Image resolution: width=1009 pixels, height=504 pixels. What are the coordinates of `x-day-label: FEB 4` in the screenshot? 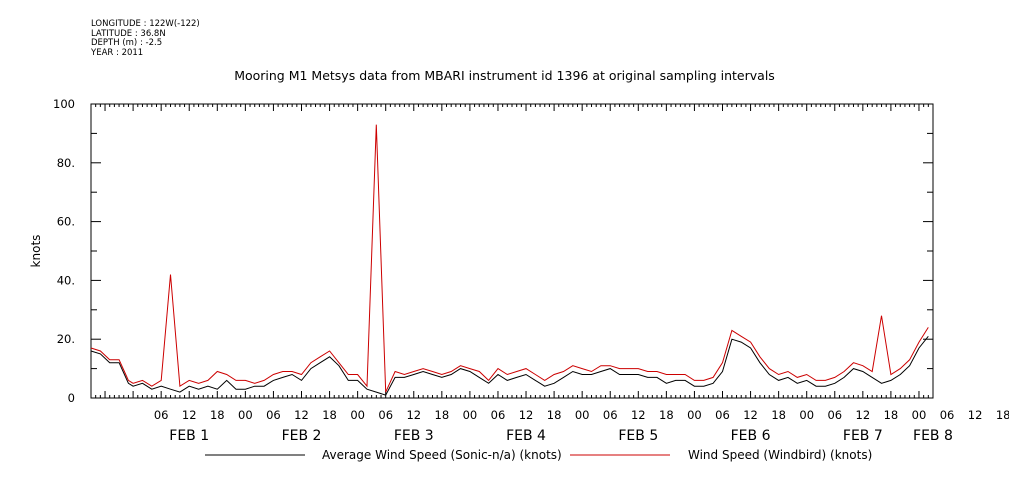 It's located at (526, 436).